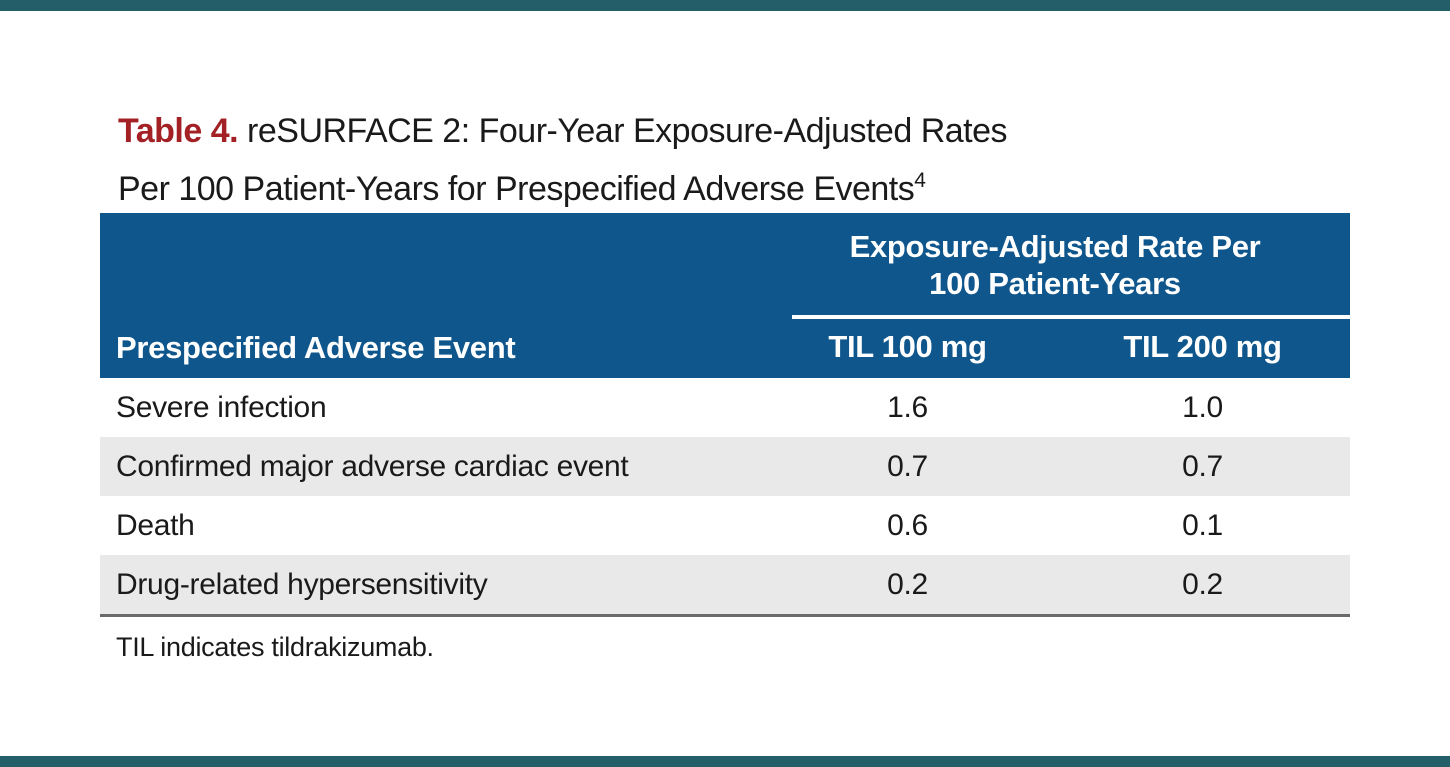 Image resolution: width=1450 pixels, height=767 pixels. I want to click on til-200-value: 0.2, so click(1202, 584).